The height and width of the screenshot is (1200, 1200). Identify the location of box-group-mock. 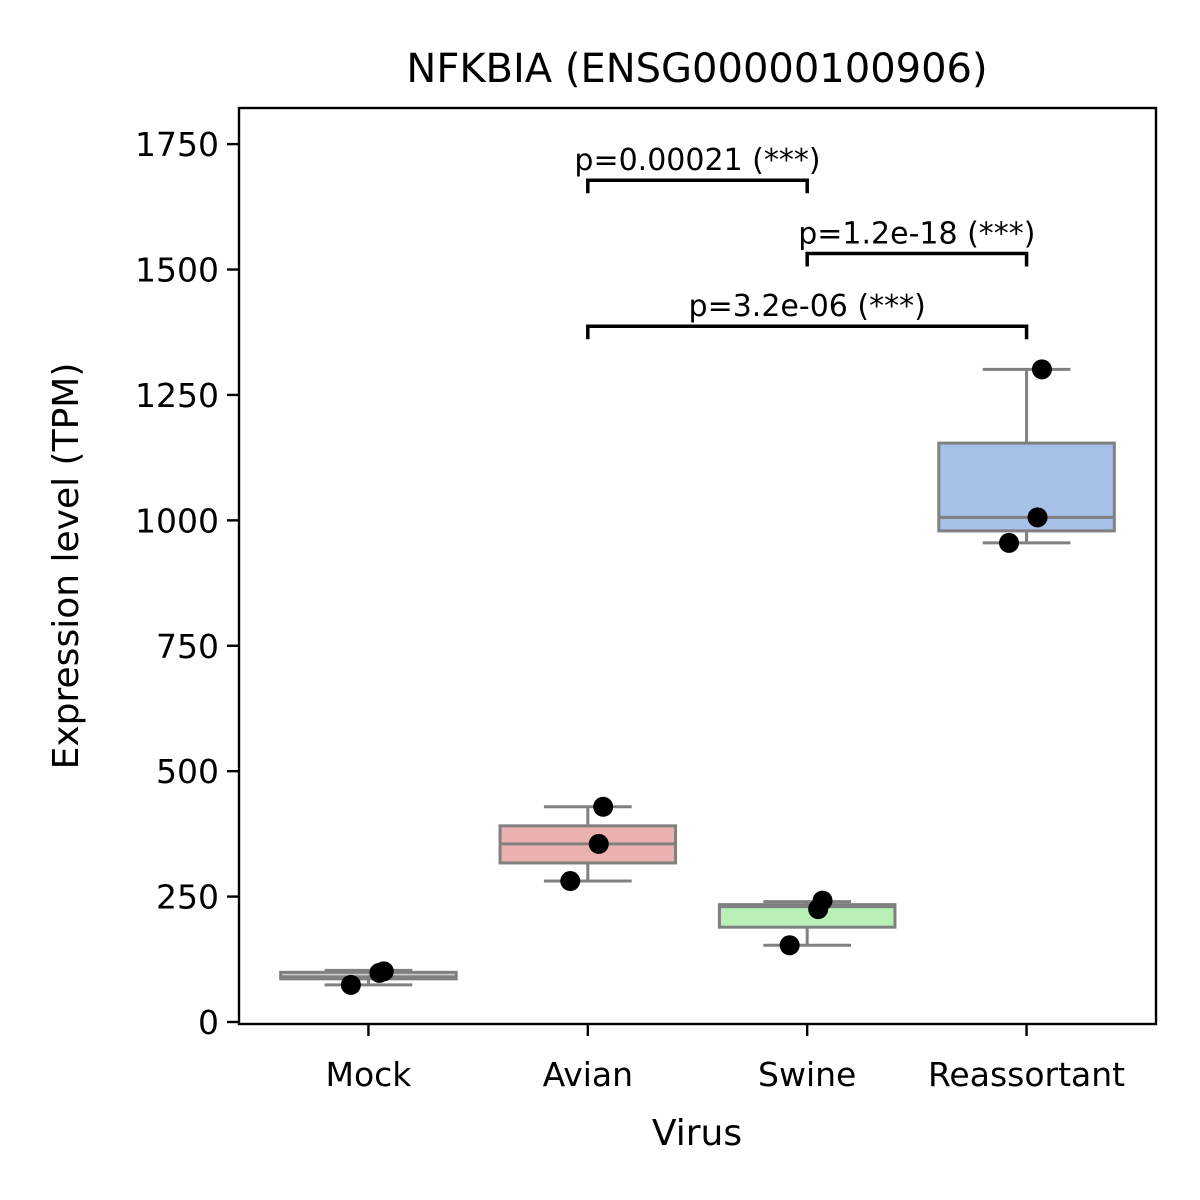
(368, 978).